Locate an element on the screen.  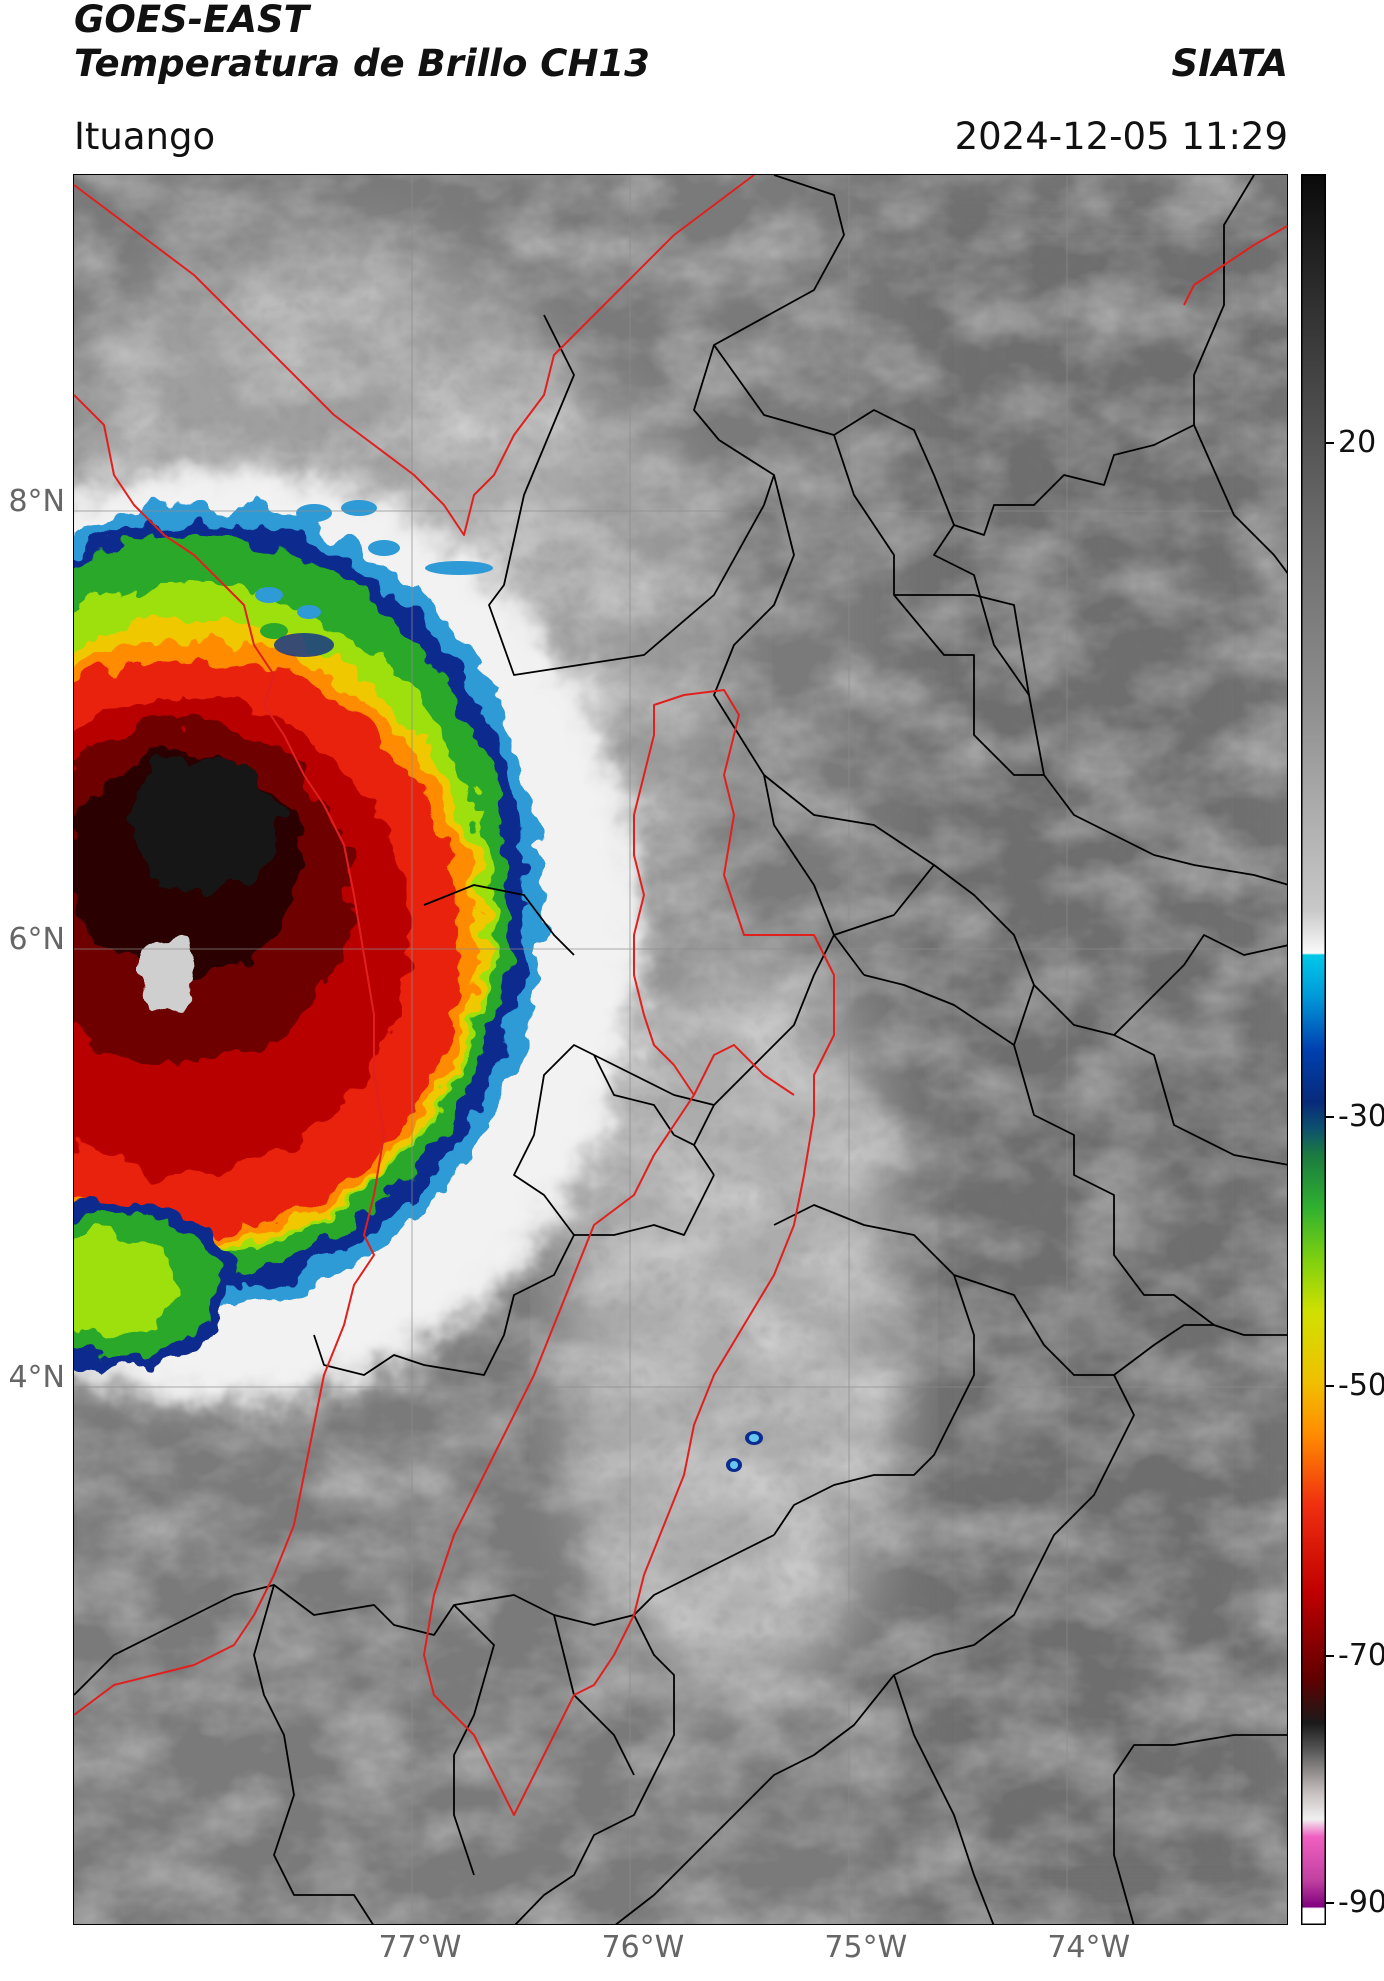
colorbar-tick-label: -50 is located at coordinates (1361, 1386).